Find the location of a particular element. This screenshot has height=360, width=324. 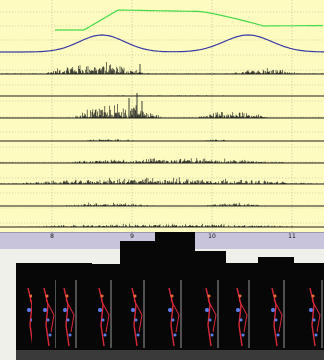

tick-label: 10 is located at coordinates (212, 236).